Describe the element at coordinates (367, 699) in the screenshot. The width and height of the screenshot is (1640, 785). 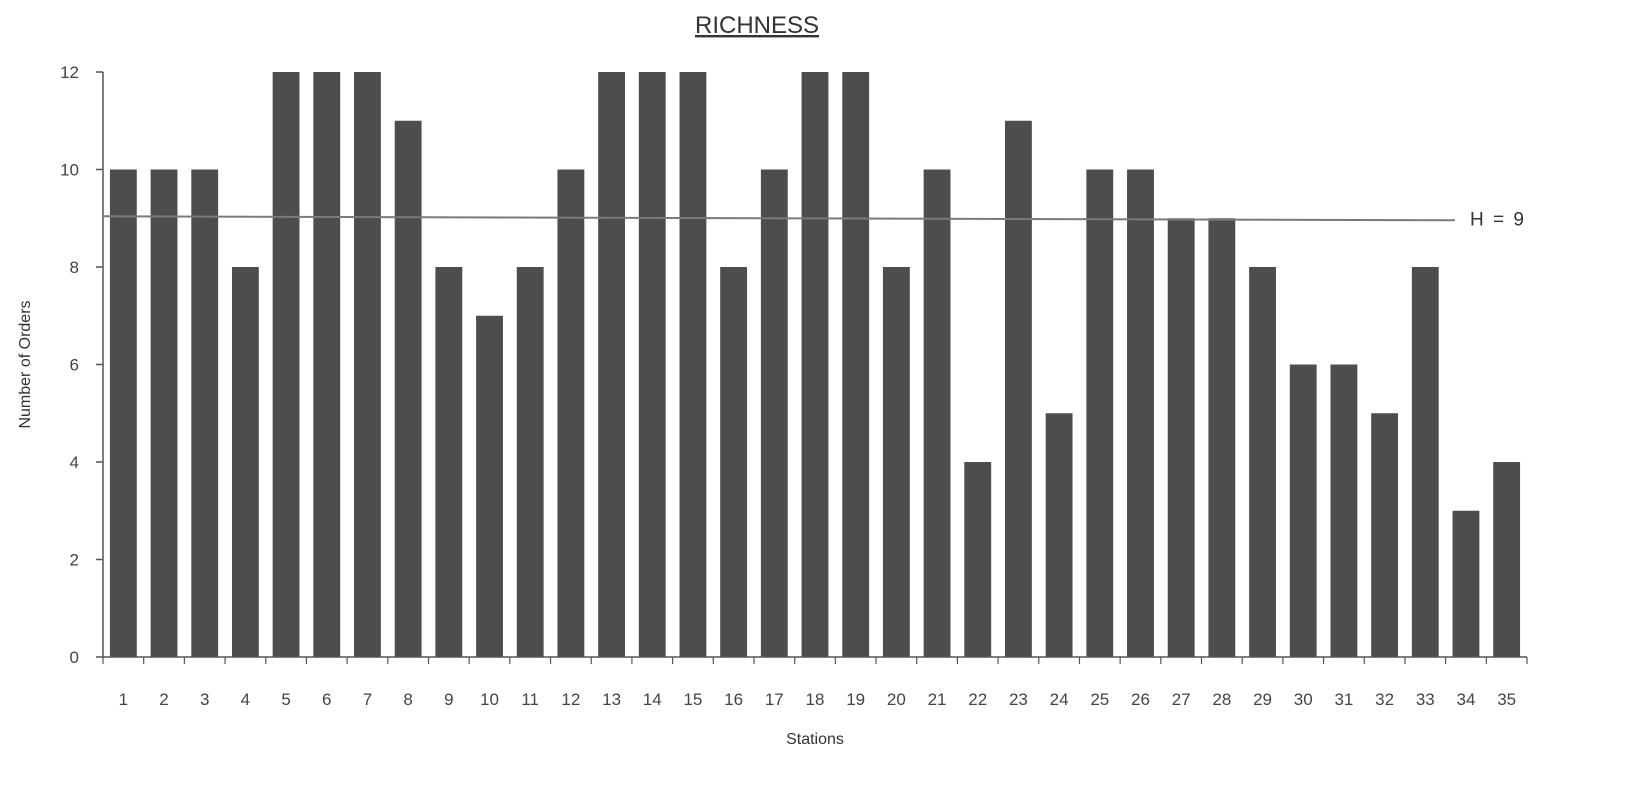
I see `x-tick-label: 7` at that location.